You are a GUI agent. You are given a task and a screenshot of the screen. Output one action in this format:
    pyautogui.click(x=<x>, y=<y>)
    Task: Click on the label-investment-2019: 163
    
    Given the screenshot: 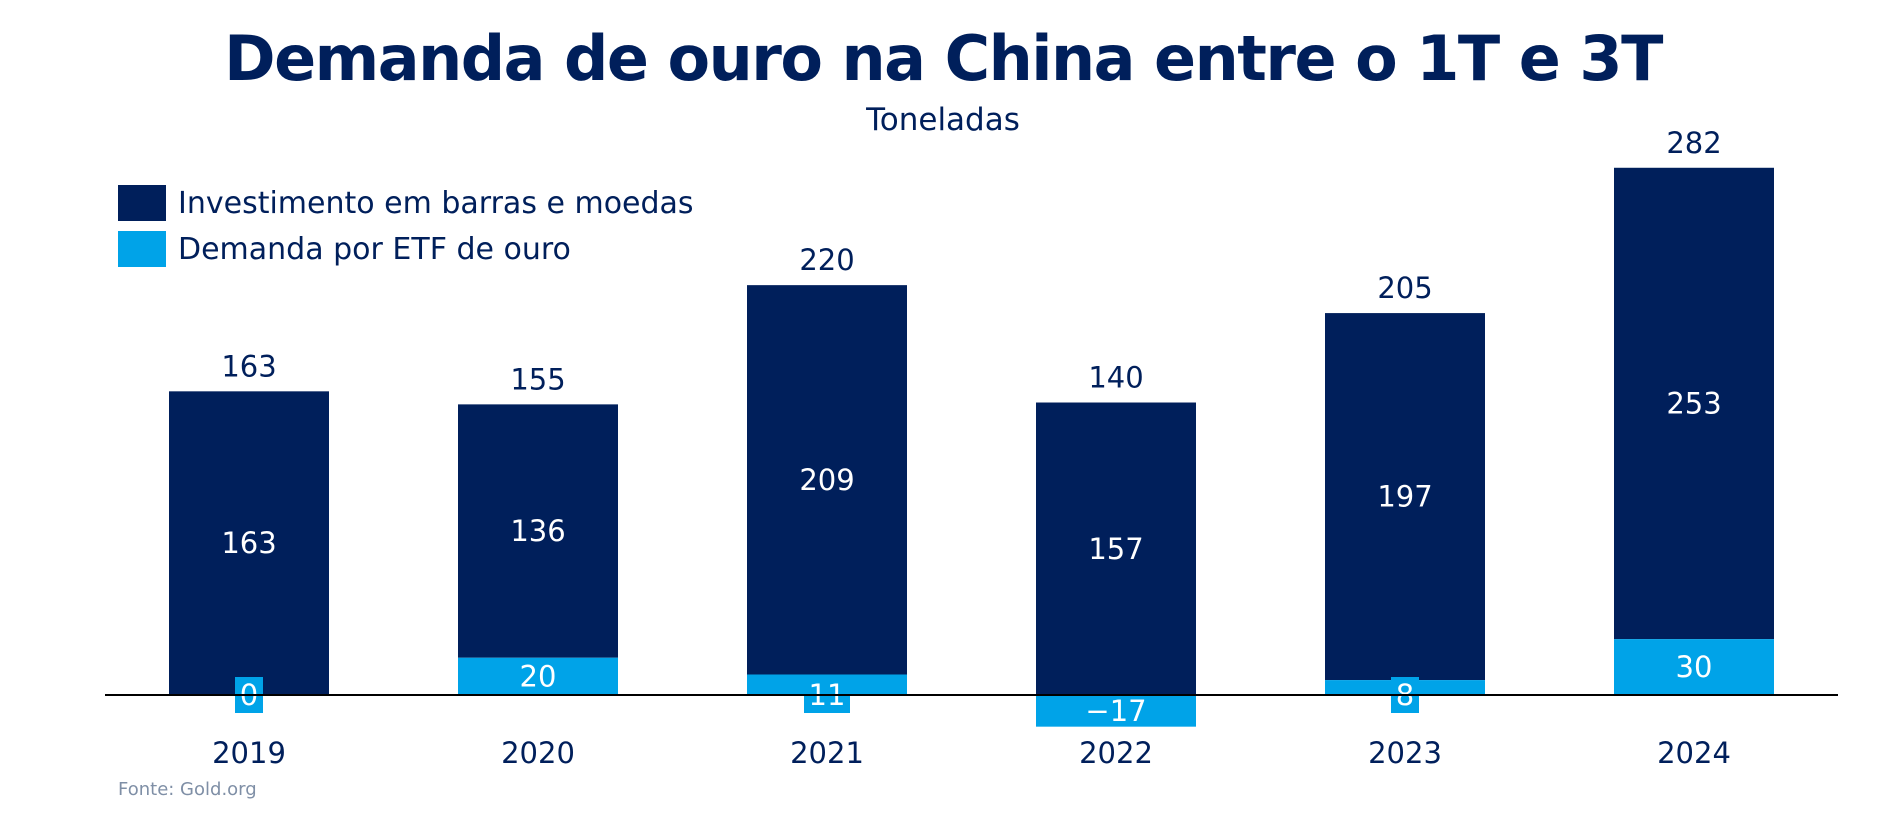 What is the action you would take?
    pyautogui.click(x=248, y=543)
    